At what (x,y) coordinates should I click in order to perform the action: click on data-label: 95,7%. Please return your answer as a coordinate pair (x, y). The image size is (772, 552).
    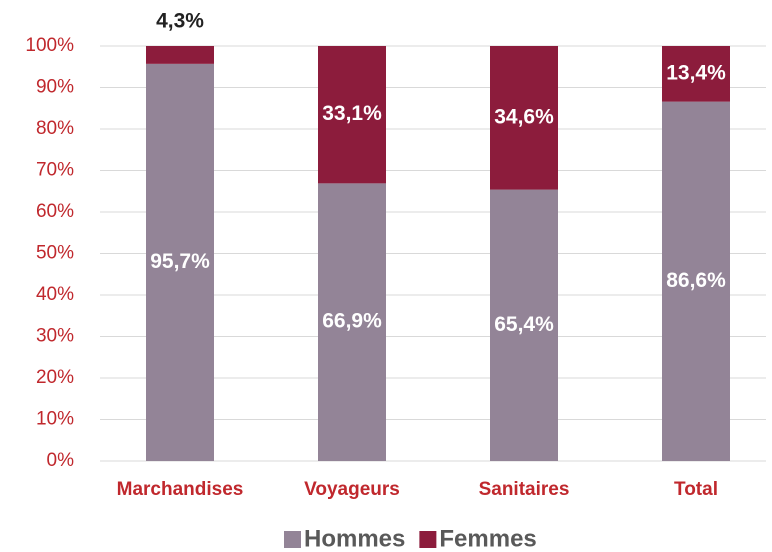
    Looking at the image, I should click on (180, 261).